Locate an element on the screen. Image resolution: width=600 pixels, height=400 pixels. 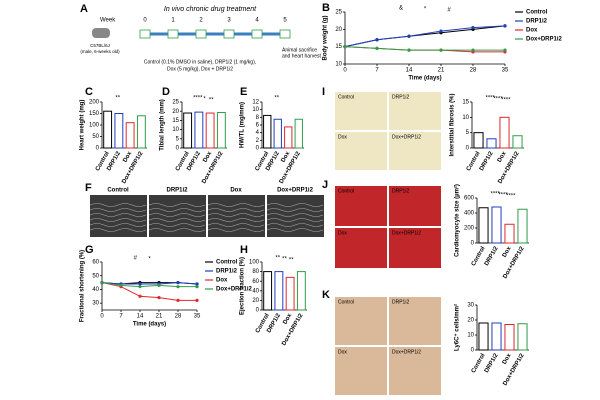
panel-letter: G is located at coordinates (89, 250).